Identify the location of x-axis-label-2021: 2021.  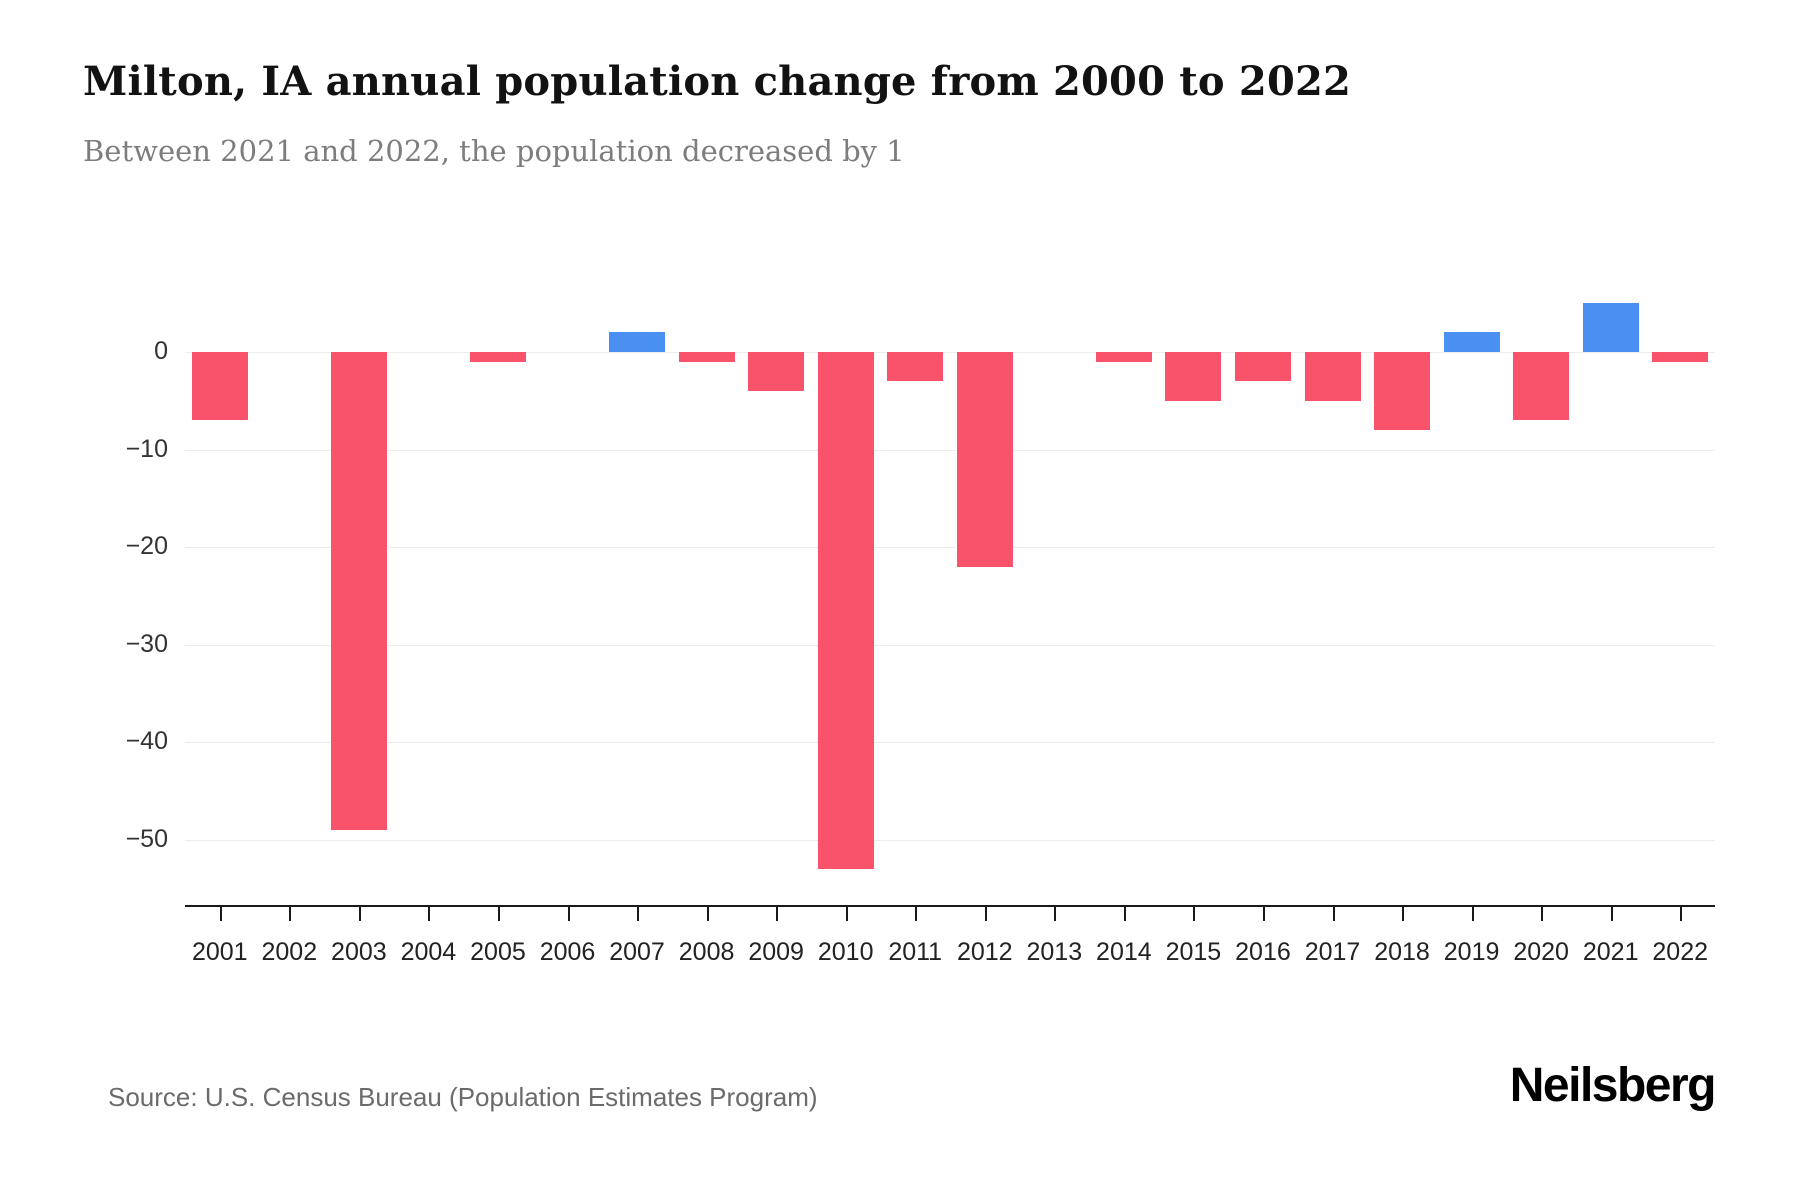
(1610, 952).